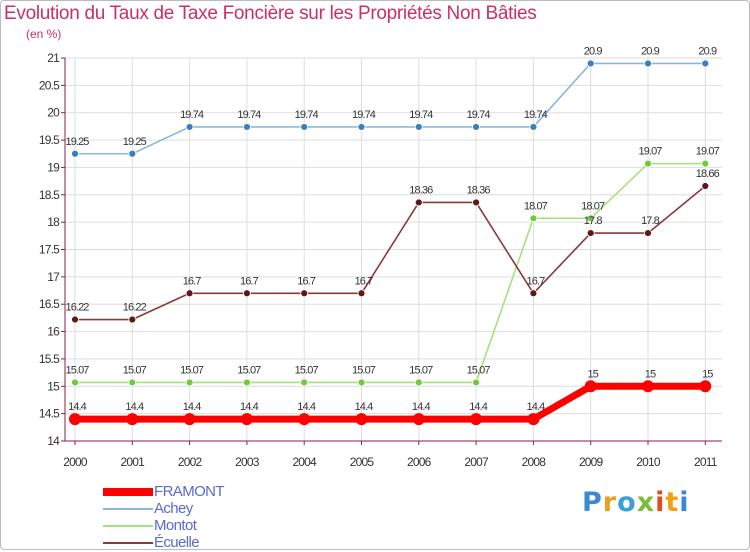 The height and width of the screenshot is (552, 750). Describe the element at coordinates (175, 525) in the screenshot. I see `legend-label: Montot` at that location.